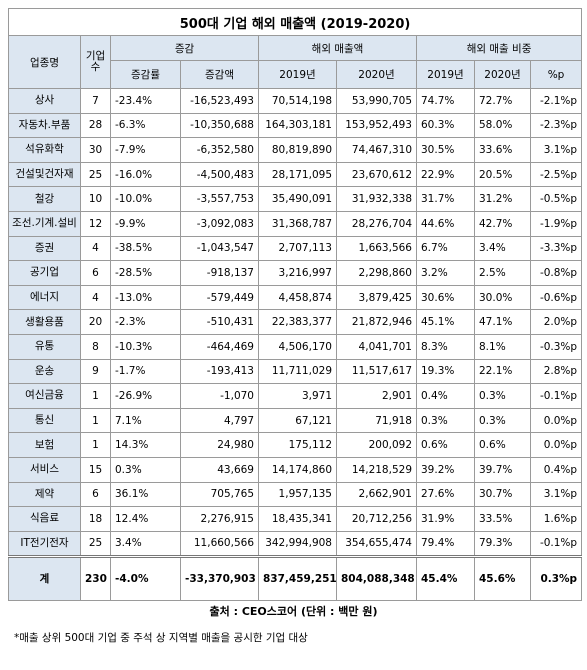 This screenshot has height=670, width=587. Describe the element at coordinates (293, 611) in the screenshot. I see `source: 출처 : CEO스코어 (단위 : 백만 원)` at that location.